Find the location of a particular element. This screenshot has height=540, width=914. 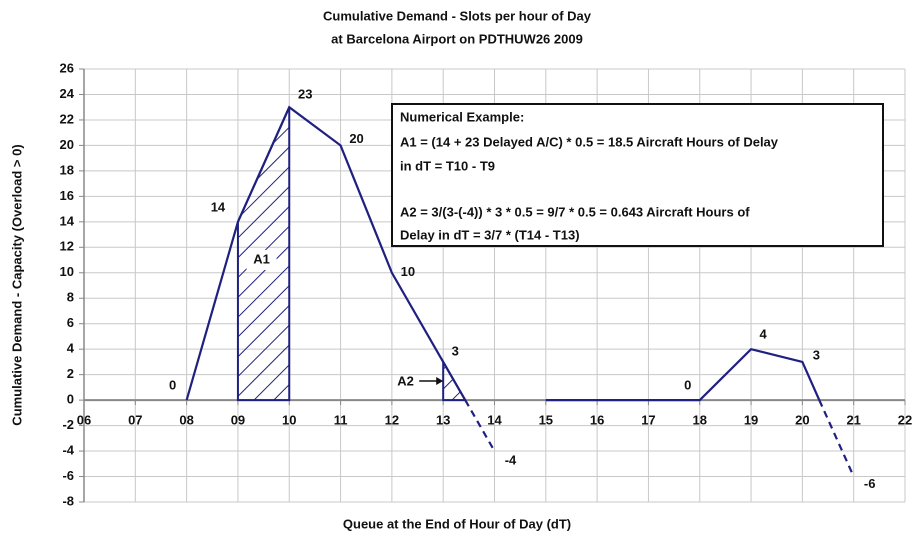

x-tick-label: 16 is located at coordinates (597, 420).